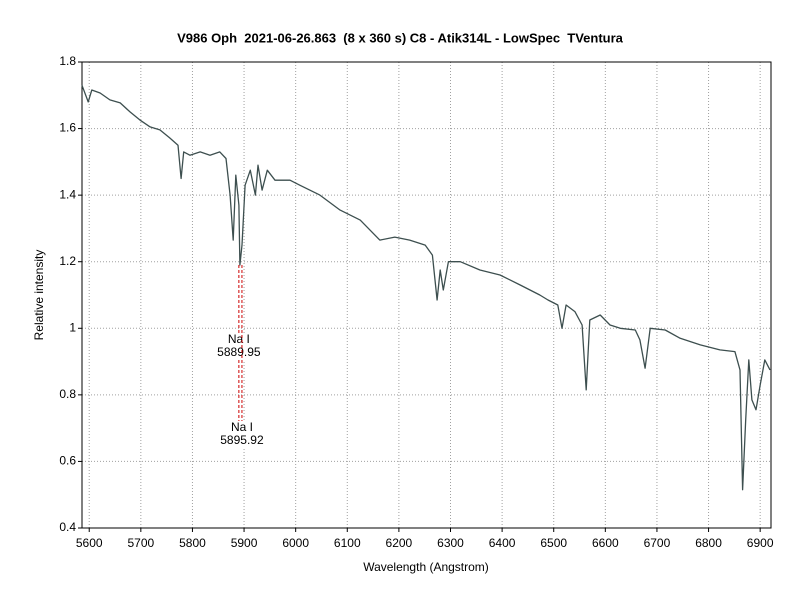 This screenshot has height=600, width=800. What do you see at coordinates (67, 261) in the screenshot?
I see `y-tick-label: 1.2` at bounding box center [67, 261].